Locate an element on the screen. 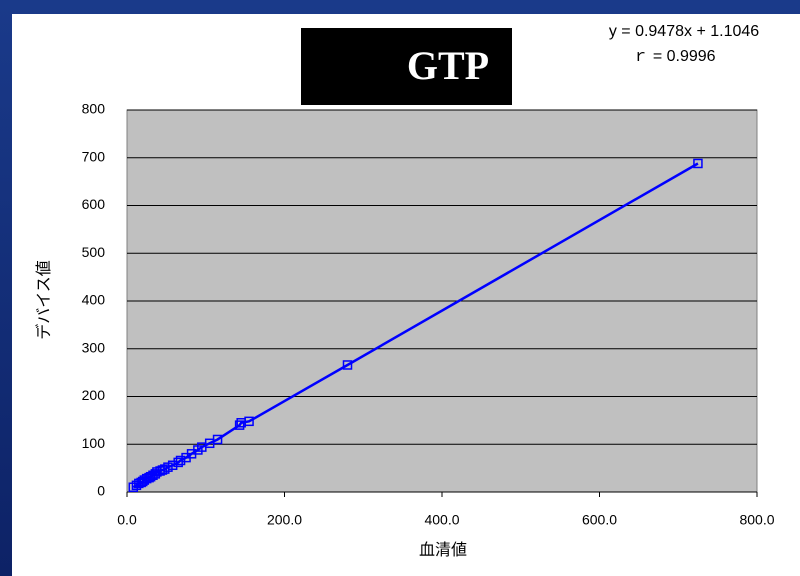  x-tick-label: 800.0 is located at coordinates (756, 520).